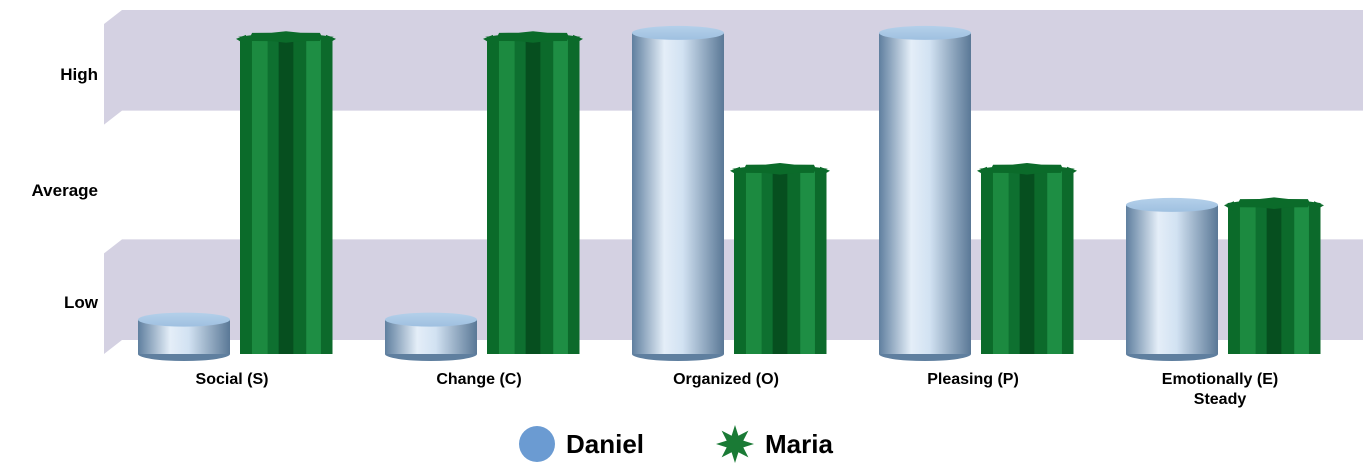  Describe the element at coordinates (479, 379) in the screenshot. I see `x-label-change: Change (C)` at that location.